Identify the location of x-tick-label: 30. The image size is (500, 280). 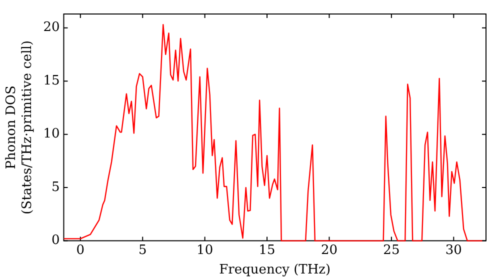
(453, 250).